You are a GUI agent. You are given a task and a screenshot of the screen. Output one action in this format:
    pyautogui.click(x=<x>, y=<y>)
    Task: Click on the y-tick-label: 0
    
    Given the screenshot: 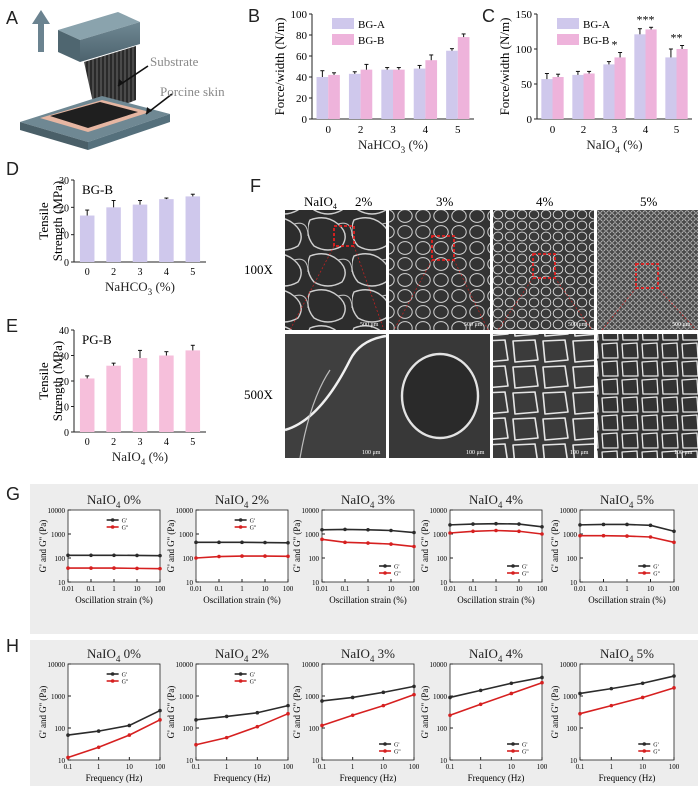 What is the action you would take?
    pyautogui.click(x=305, y=120)
    